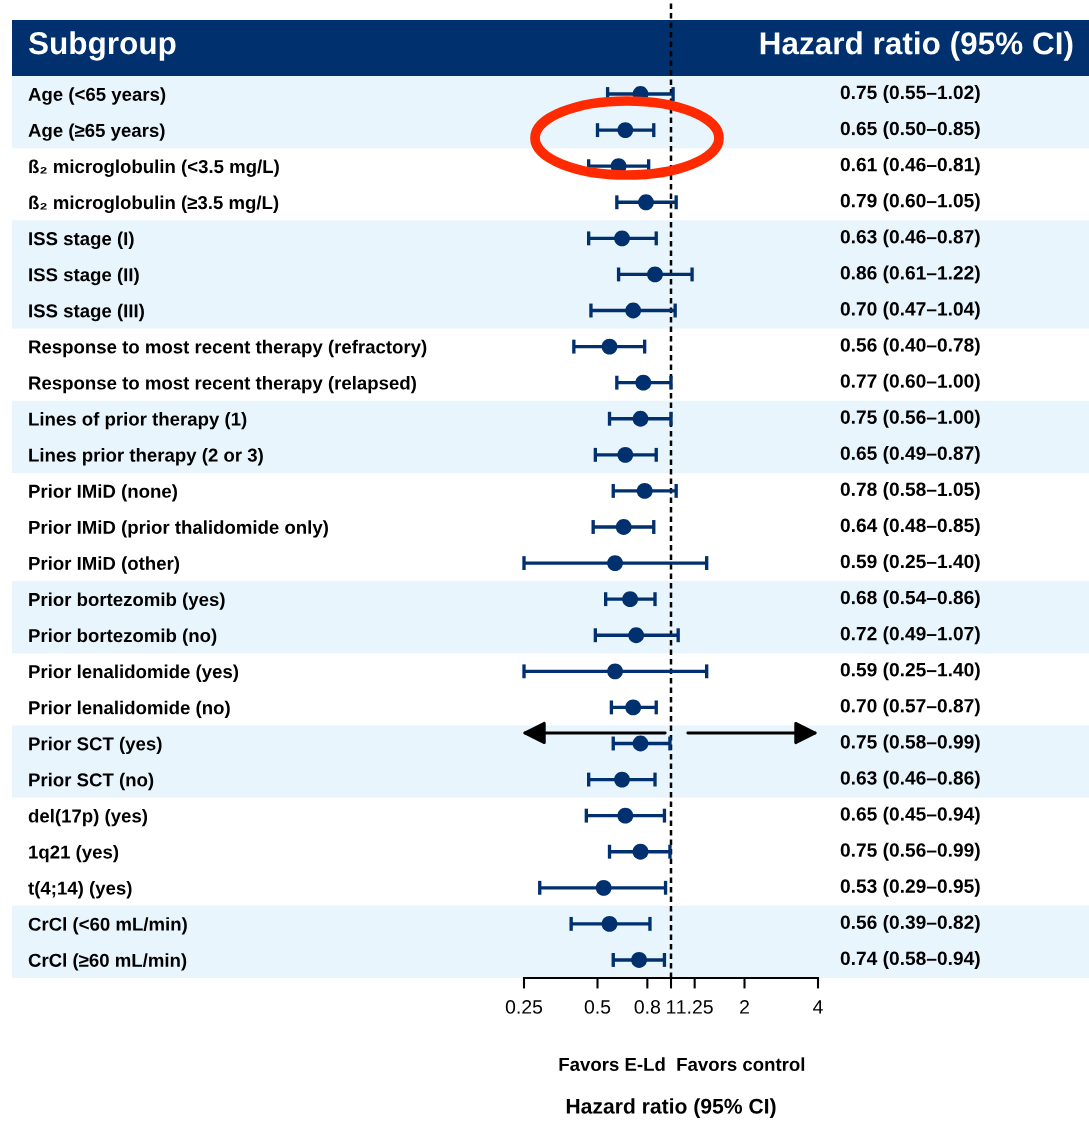  What do you see at coordinates (910, 635) in the screenshot?
I see `data-label: 0.72 (0.49–1.07)` at bounding box center [910, 635].